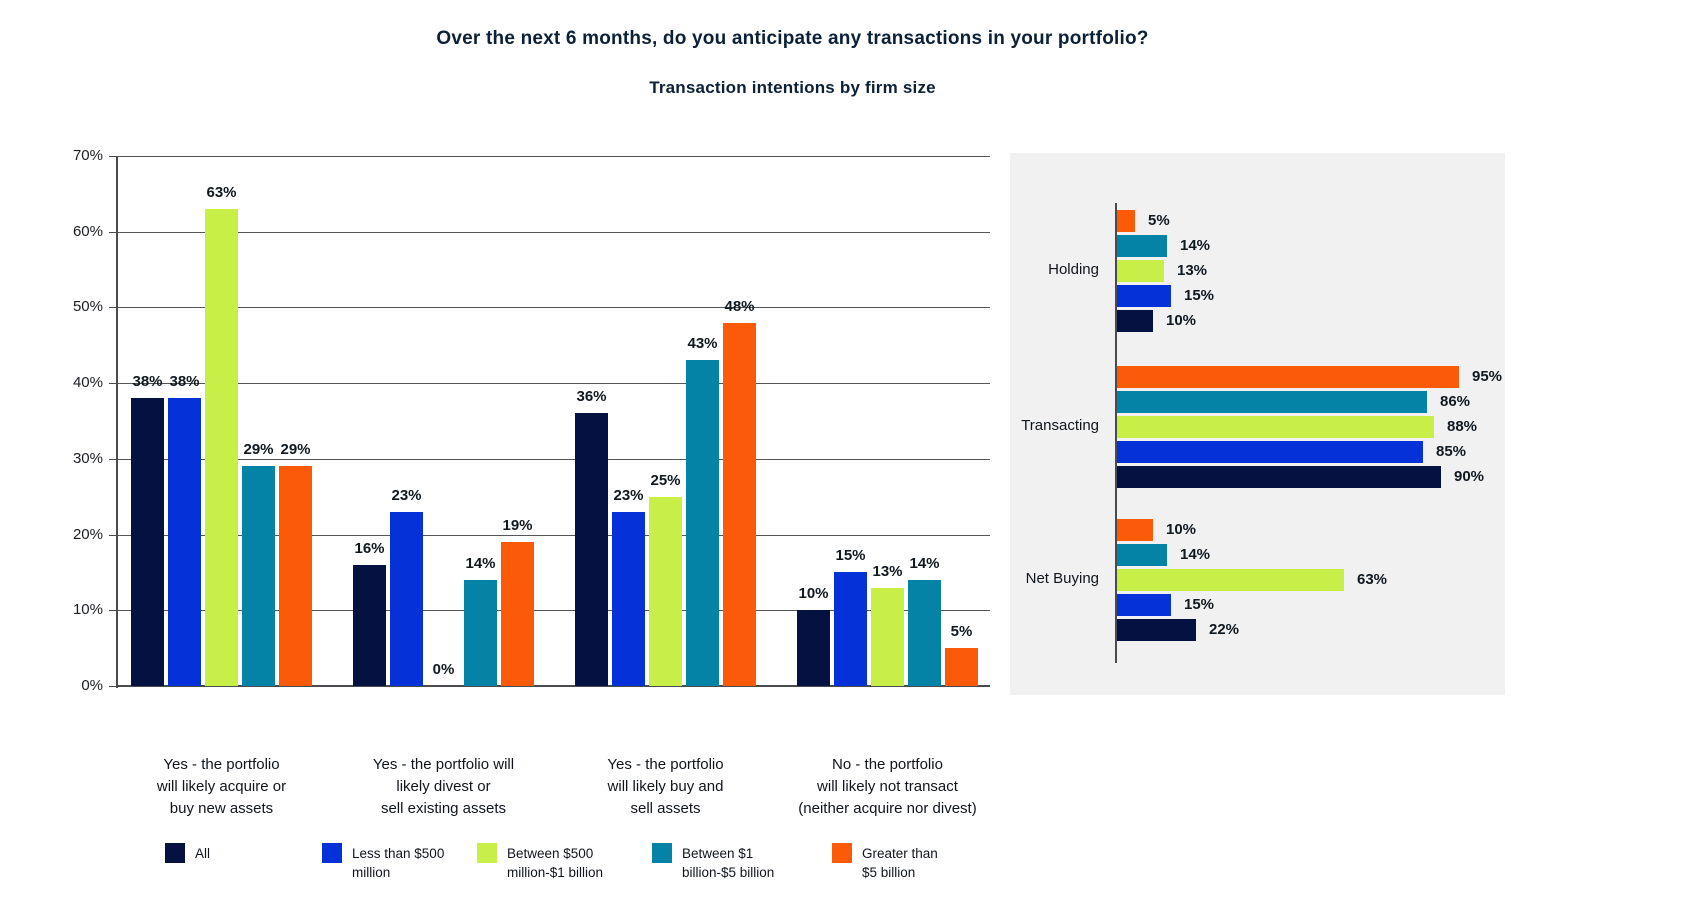 This screenshot has width=1695, height=903. What do you see at coordinates (1192, 270) in the screenshot?
I see `hbar-value-label: 13%` at bounding box center [1192, 270].